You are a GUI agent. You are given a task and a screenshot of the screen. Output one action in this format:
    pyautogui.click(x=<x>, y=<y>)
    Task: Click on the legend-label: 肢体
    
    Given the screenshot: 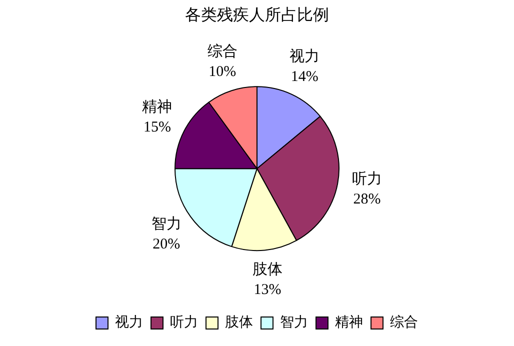 What is the action you would take?
    pyautogui.click(x=239, y=322)
    